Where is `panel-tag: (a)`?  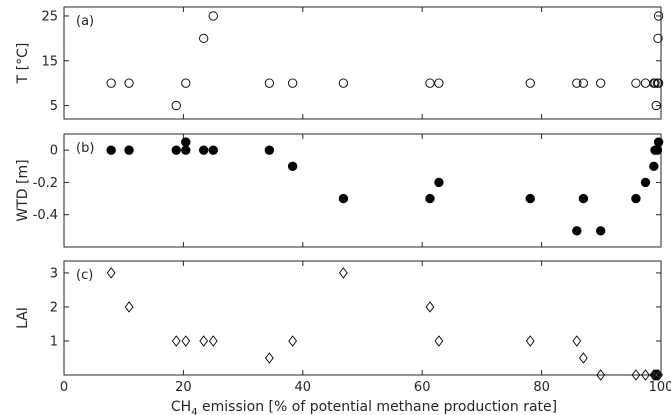
panel-tag: (a) is located at coordinates (85, 21).